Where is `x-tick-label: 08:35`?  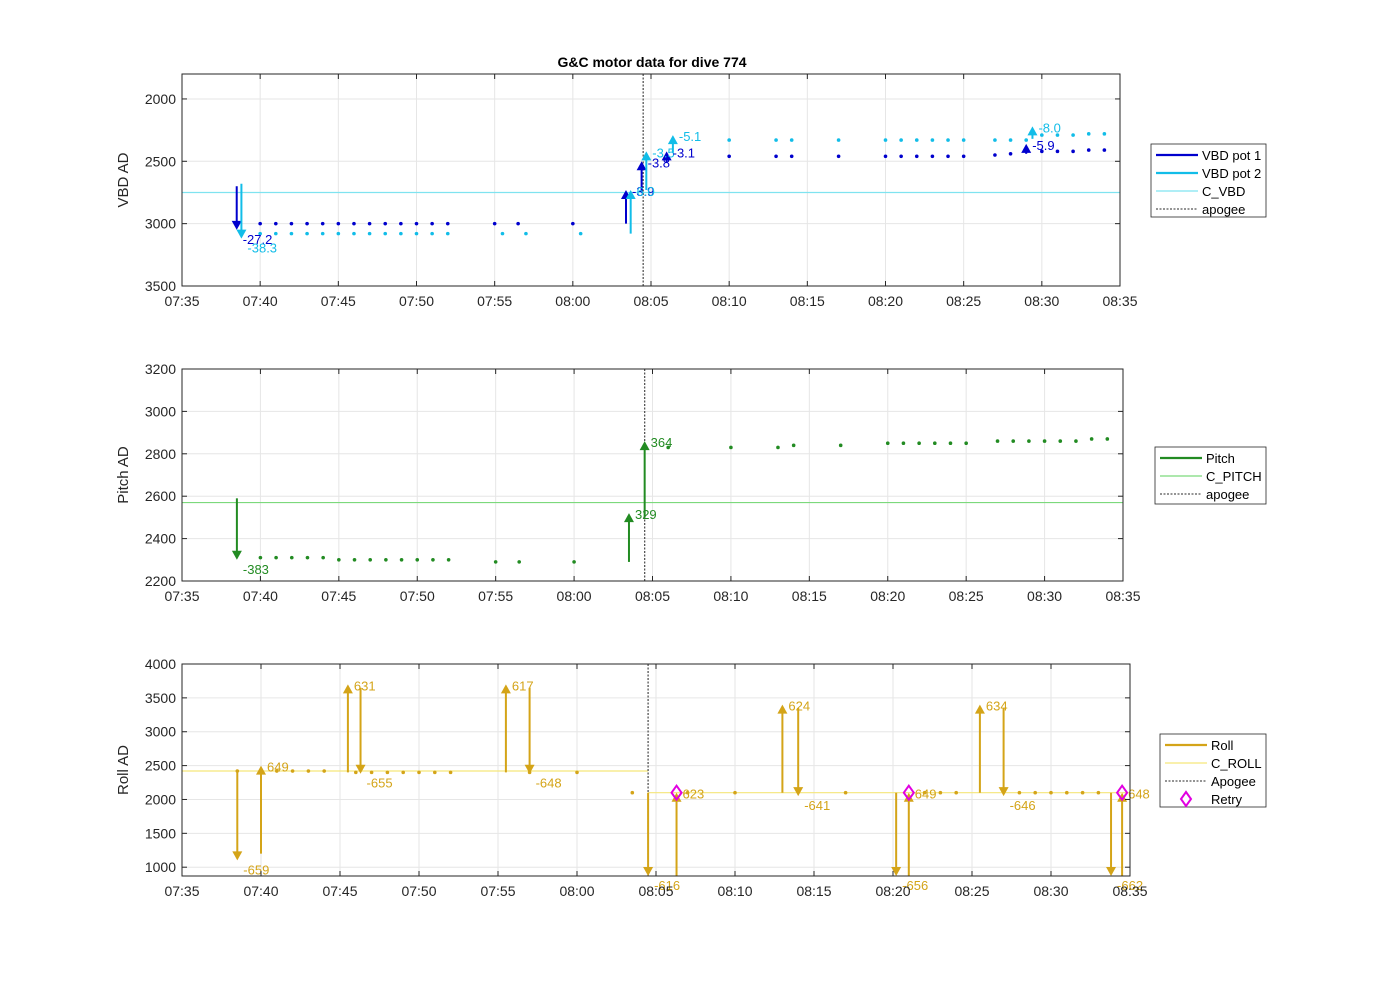
x-tick-label: 08:35 is located at coordinates (1129, 891).